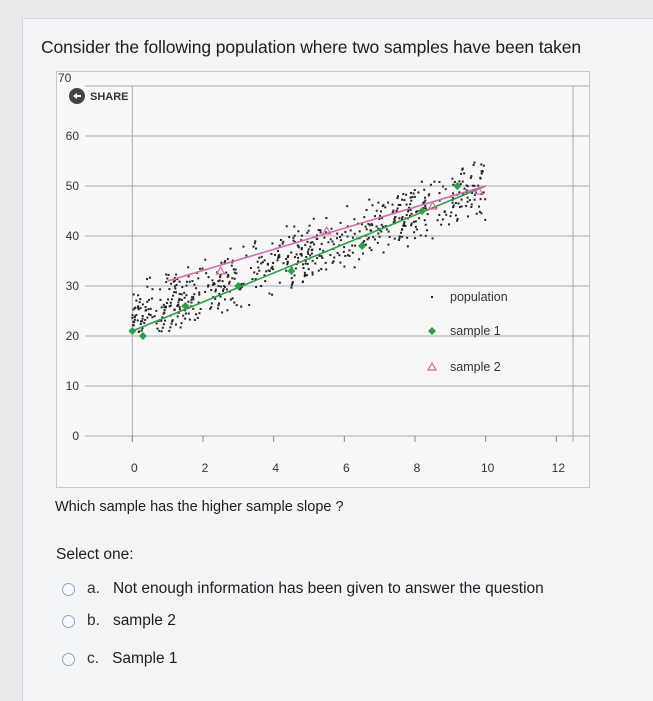 This screenshot has width=653, height=701. I want to click on radio-b, so click(68, 621).